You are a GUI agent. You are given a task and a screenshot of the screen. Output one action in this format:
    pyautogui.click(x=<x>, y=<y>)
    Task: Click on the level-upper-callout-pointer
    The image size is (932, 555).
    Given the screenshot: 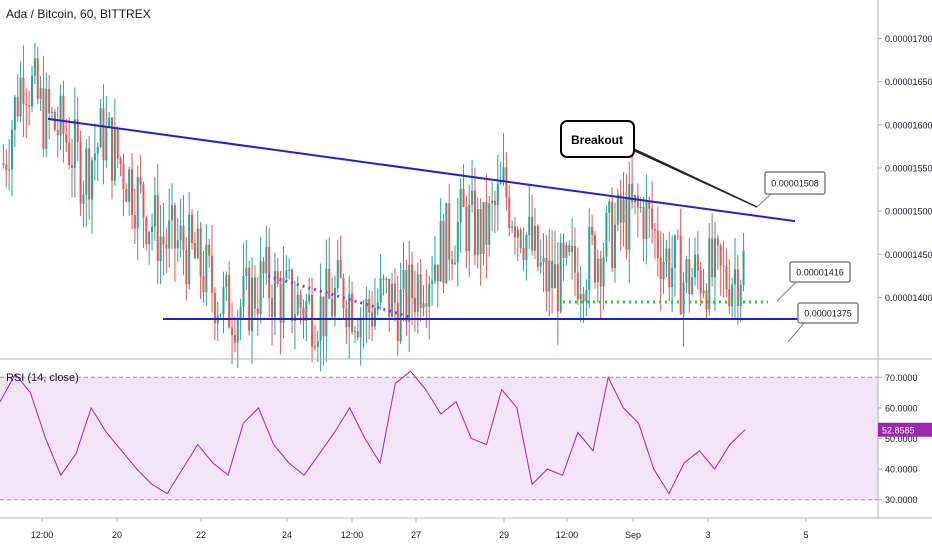 What is the action you would take?
    pyautogui.click(x=764, y=200)
    